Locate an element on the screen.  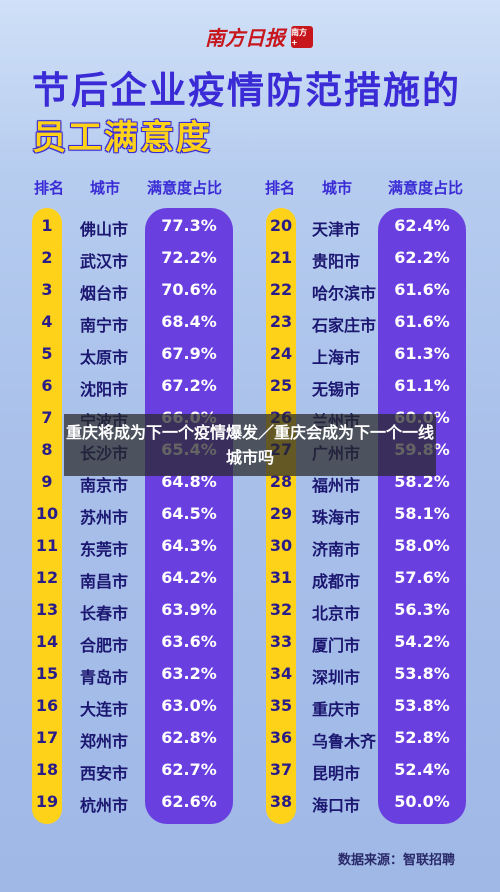
brand-logo: 南方日报 南方+ is located at coordinates (259, 36).